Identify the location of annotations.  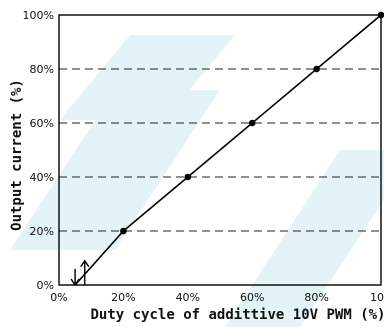
(80, 273).